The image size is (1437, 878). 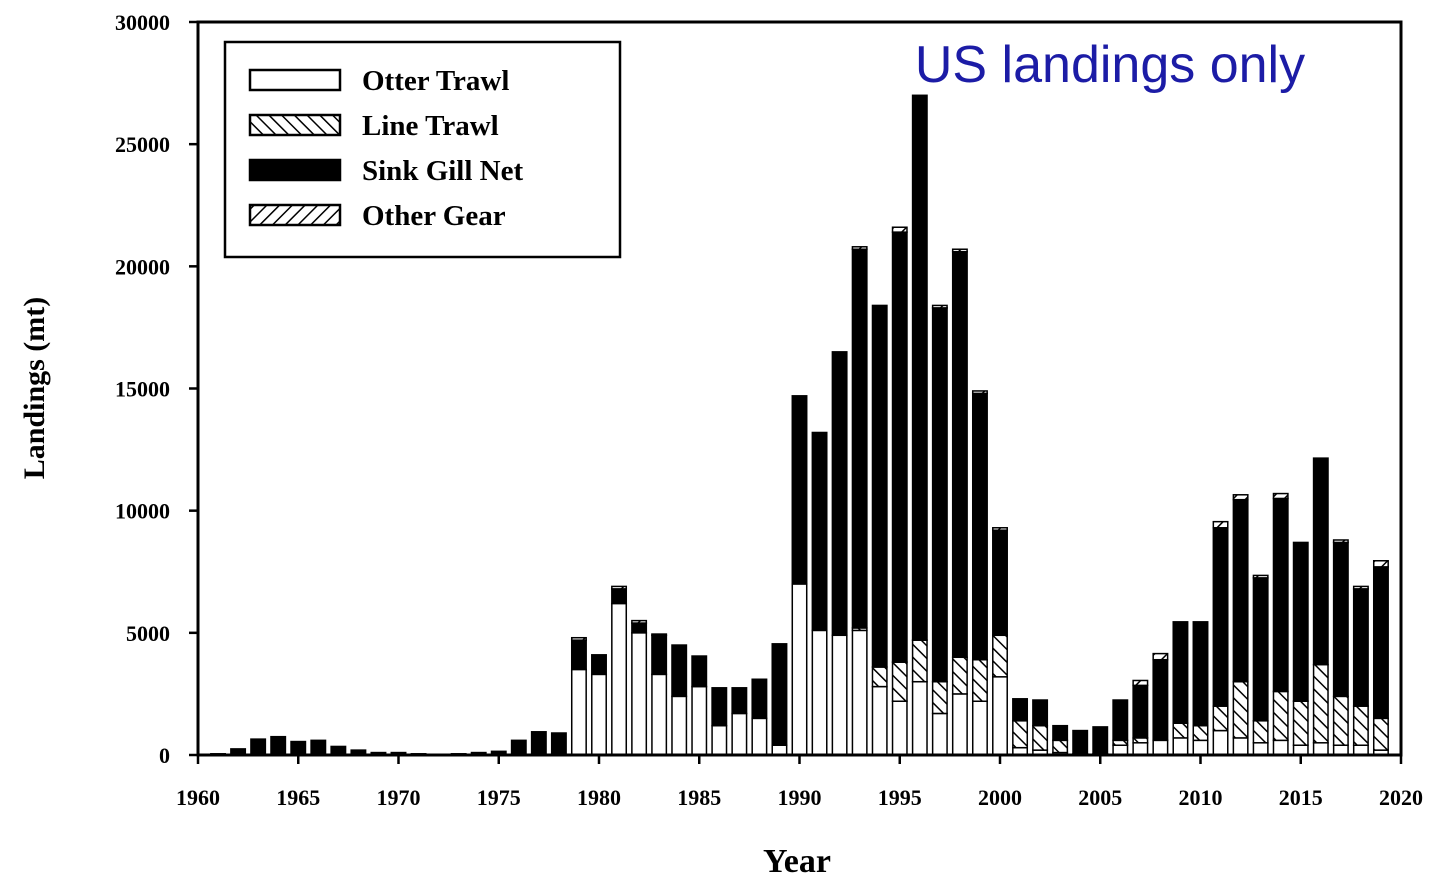 I want to click on y-tick-label: 0, so click(x=164, y=755).